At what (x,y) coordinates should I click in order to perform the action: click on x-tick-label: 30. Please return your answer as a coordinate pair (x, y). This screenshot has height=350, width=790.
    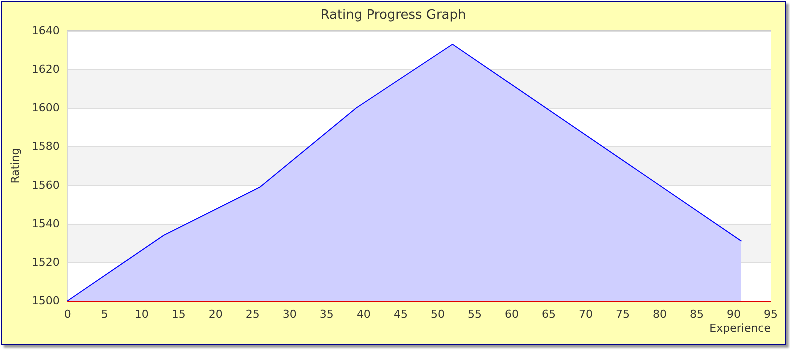
    Looking at the image, I should click on (289, 314).